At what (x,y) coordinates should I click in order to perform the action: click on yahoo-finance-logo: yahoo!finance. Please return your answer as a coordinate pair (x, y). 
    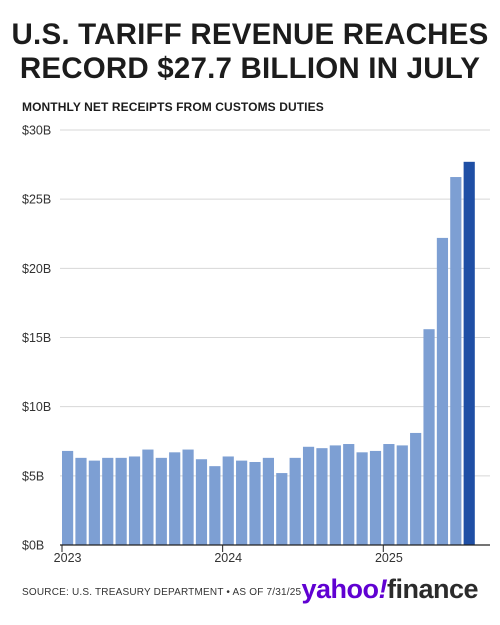
    Looking at the image, I should click on (389, 589).